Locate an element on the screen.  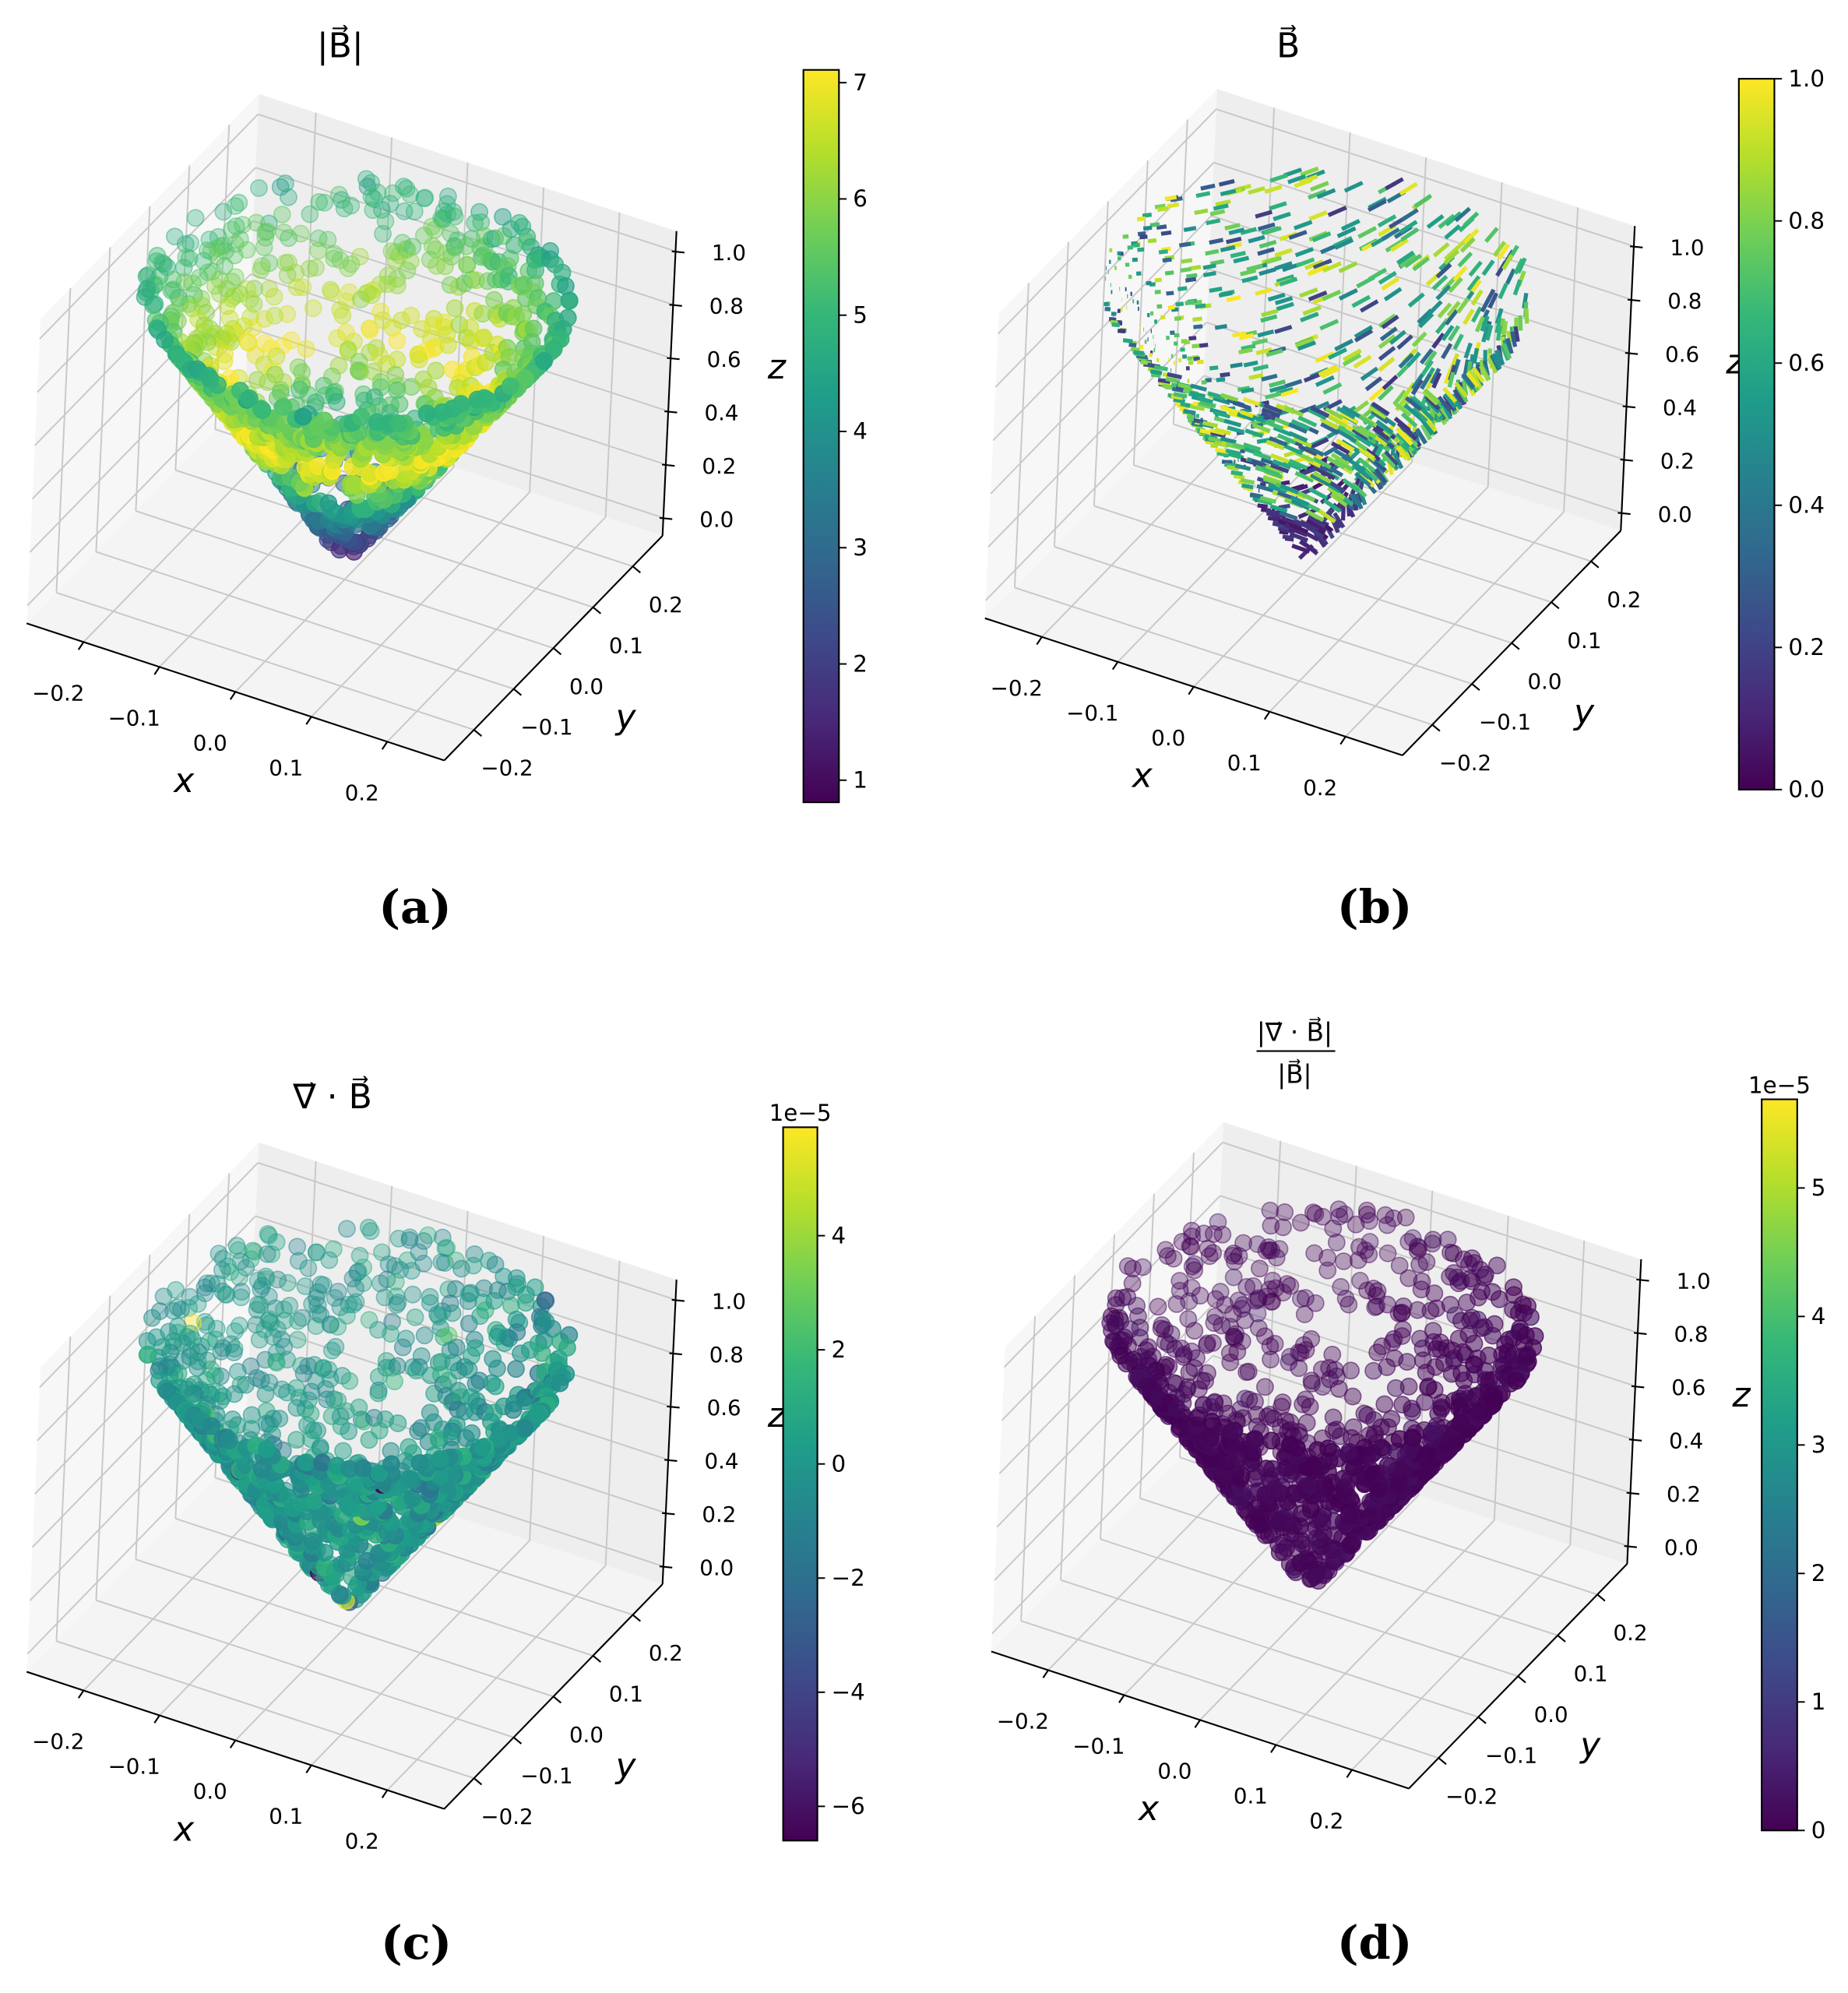
colorbar-tick-label: 3 is located at coordinates (1819, 1444).